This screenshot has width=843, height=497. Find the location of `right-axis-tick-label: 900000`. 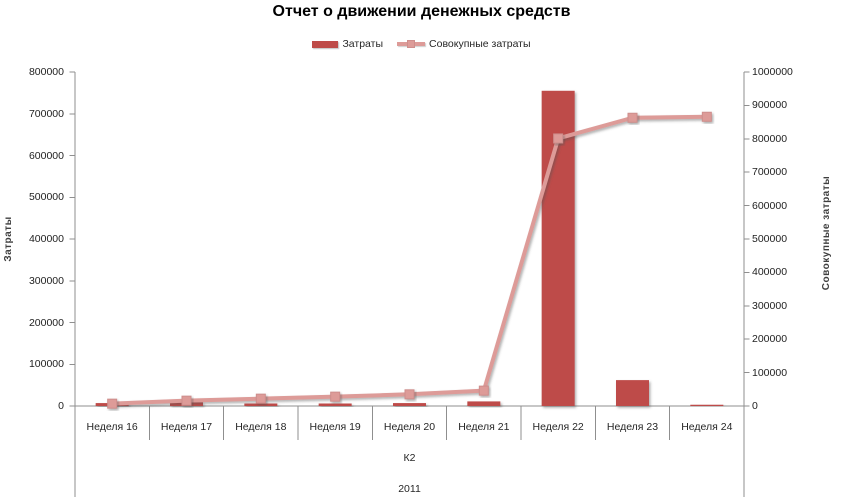

right-axis-tick-label: 900000 is located at coordinates (770, 105).